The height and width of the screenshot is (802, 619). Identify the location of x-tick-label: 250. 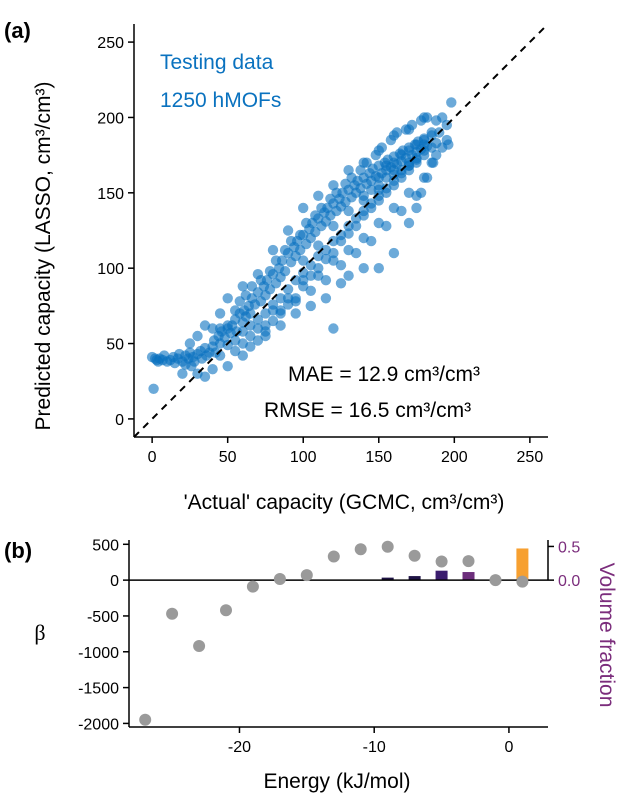
(530, 457).